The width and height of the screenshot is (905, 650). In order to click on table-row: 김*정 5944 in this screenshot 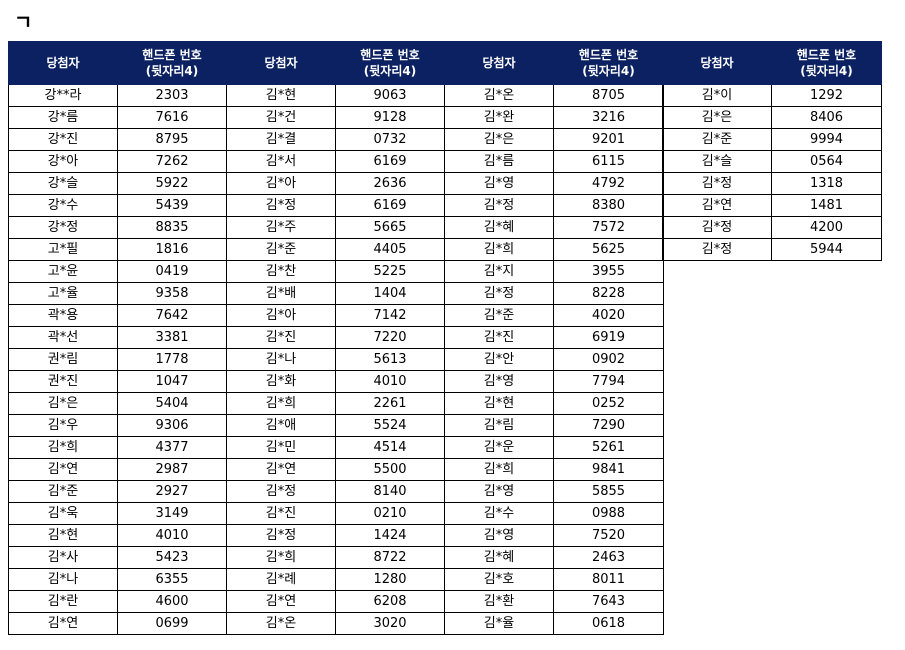, I will do `click(772, 249)`.